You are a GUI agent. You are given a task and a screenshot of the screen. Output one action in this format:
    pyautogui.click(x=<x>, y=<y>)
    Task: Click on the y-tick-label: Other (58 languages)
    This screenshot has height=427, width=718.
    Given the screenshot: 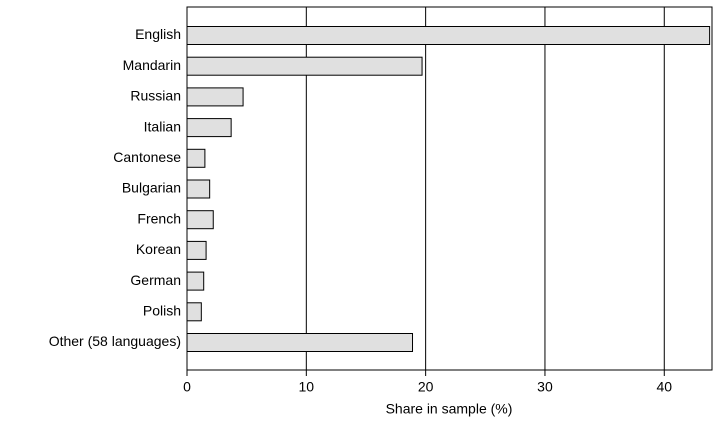 What is the action you would take?
    pyautogui.click(x=115, y=341)
    